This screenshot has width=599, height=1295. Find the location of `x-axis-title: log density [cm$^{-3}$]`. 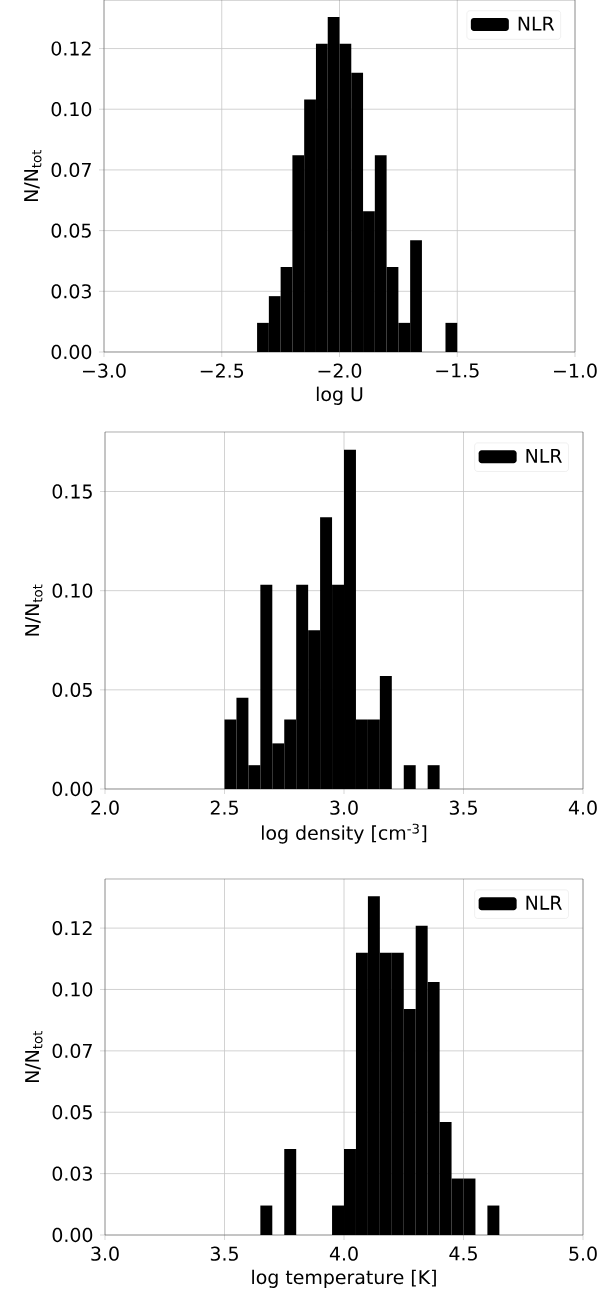

x-axis-title: log density [cm$^{-3}$] is located at coordinates (344, 833).